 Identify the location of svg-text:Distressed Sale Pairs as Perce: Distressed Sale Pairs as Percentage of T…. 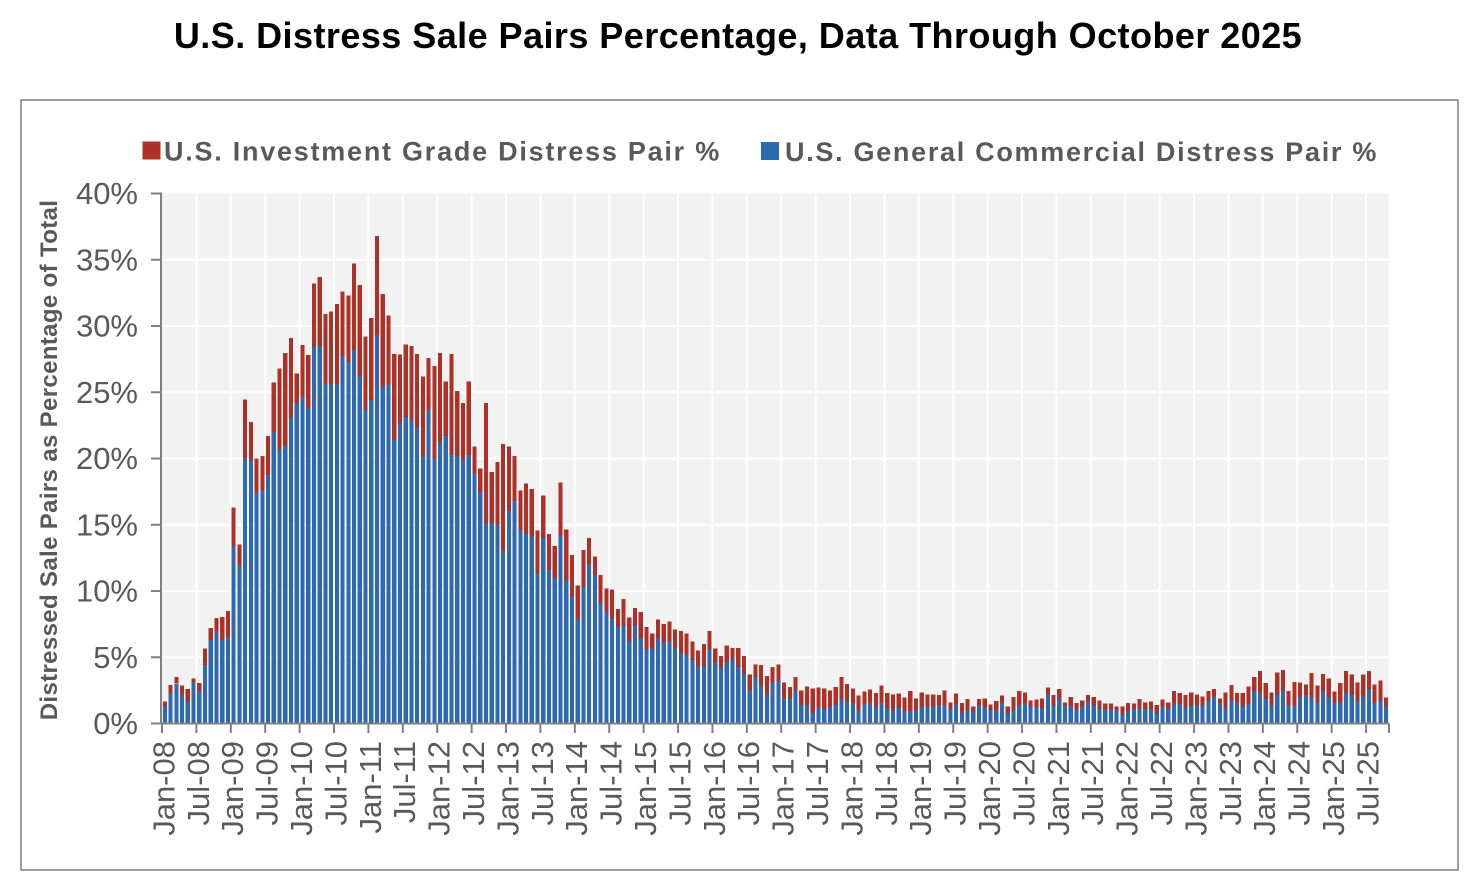
(49, 460).